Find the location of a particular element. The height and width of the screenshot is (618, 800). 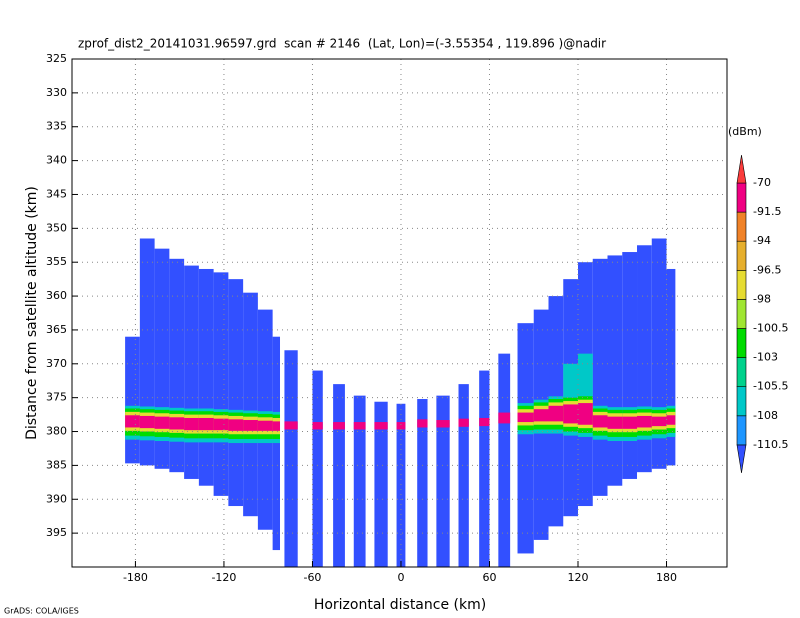

x-tick-label: -180 is located at coordinates (135, 577).